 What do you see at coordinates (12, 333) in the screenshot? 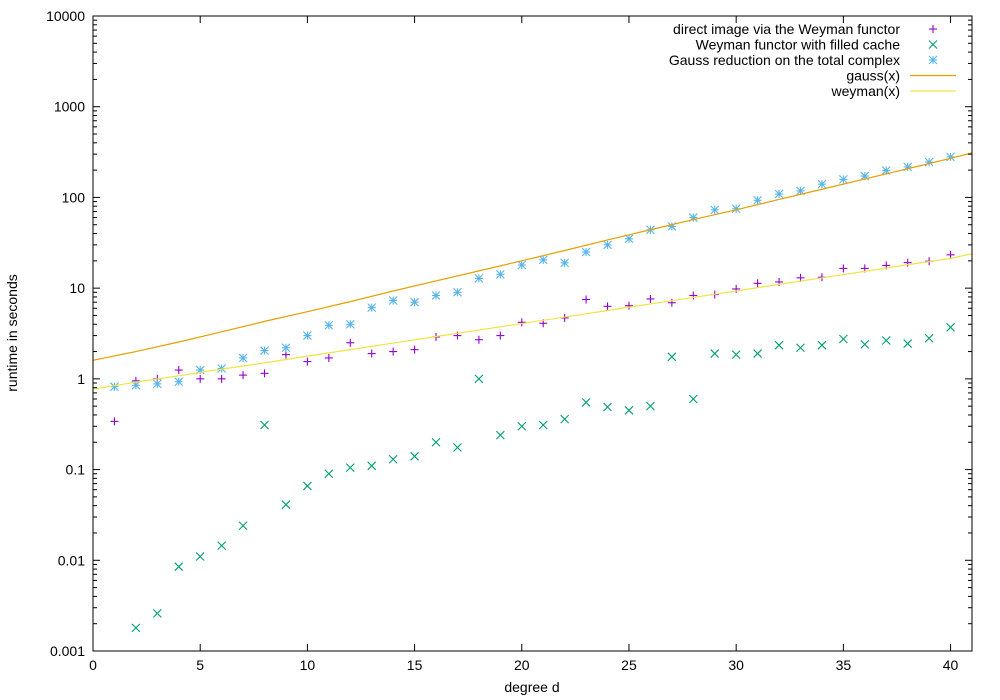
I see `y-axis-label: runtime in seconds` at bounding box center [12, 333].